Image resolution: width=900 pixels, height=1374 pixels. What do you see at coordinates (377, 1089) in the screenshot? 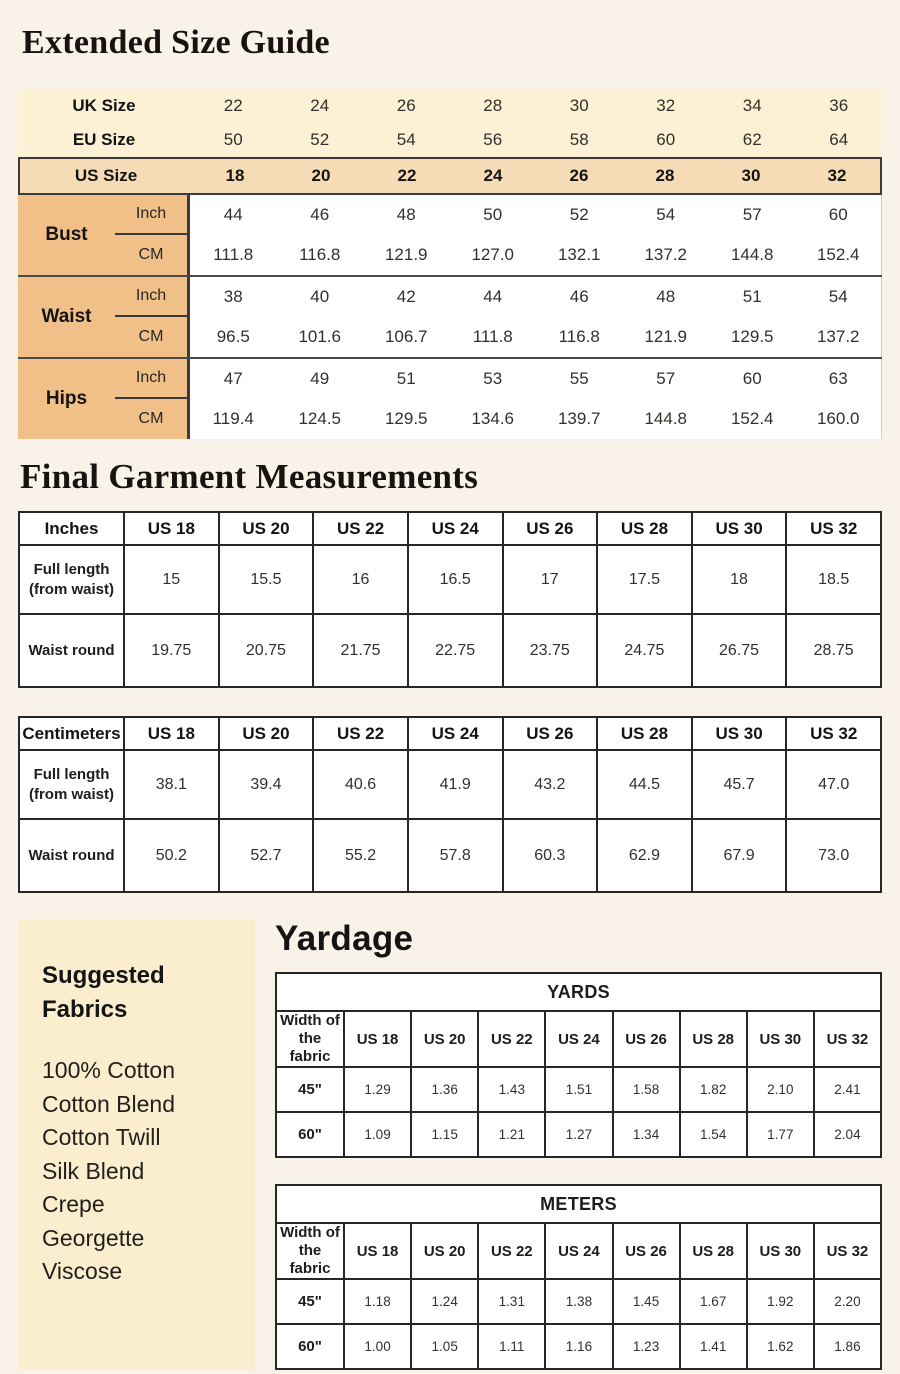
I see `value-cell: 1.29` at bounding box center [377, 1089].